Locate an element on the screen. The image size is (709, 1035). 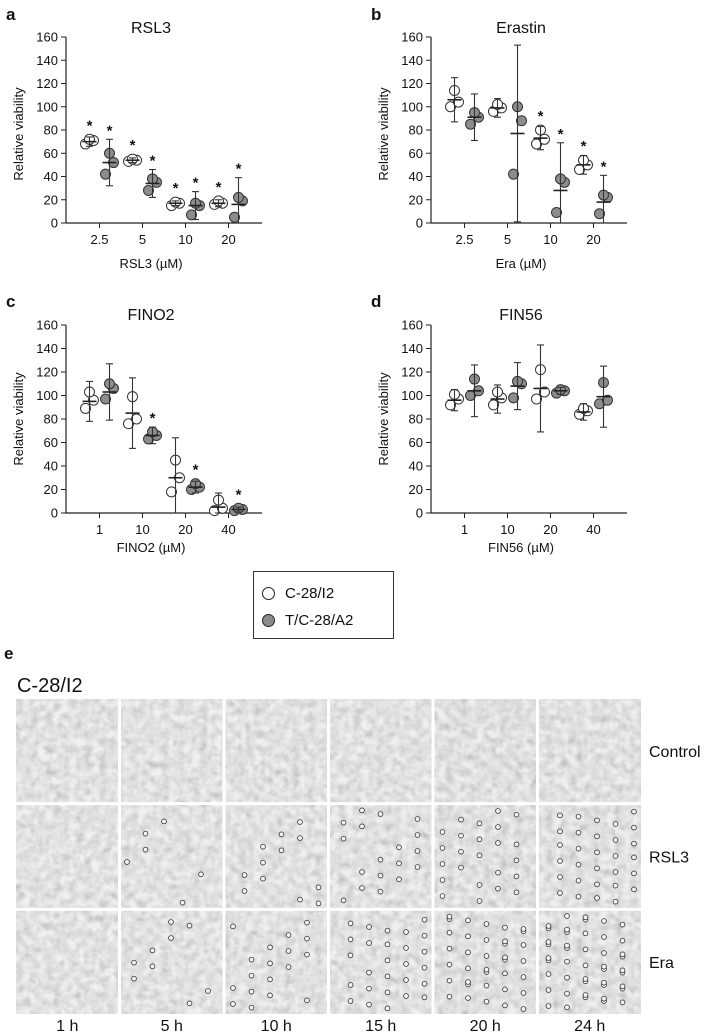
chart-title: FIN56 is located at coordinates (521, 315).